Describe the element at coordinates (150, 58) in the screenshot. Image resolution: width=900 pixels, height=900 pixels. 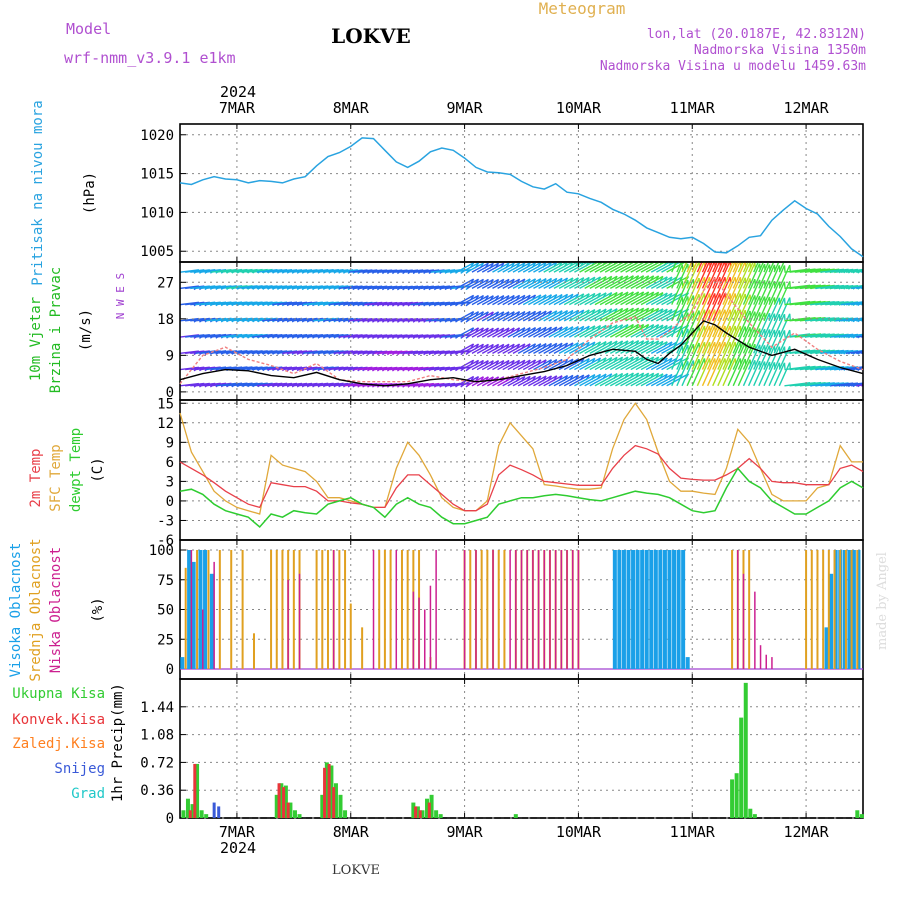
I see `model-name: wrf-nmm_v3.9.1 e1km` at that location.